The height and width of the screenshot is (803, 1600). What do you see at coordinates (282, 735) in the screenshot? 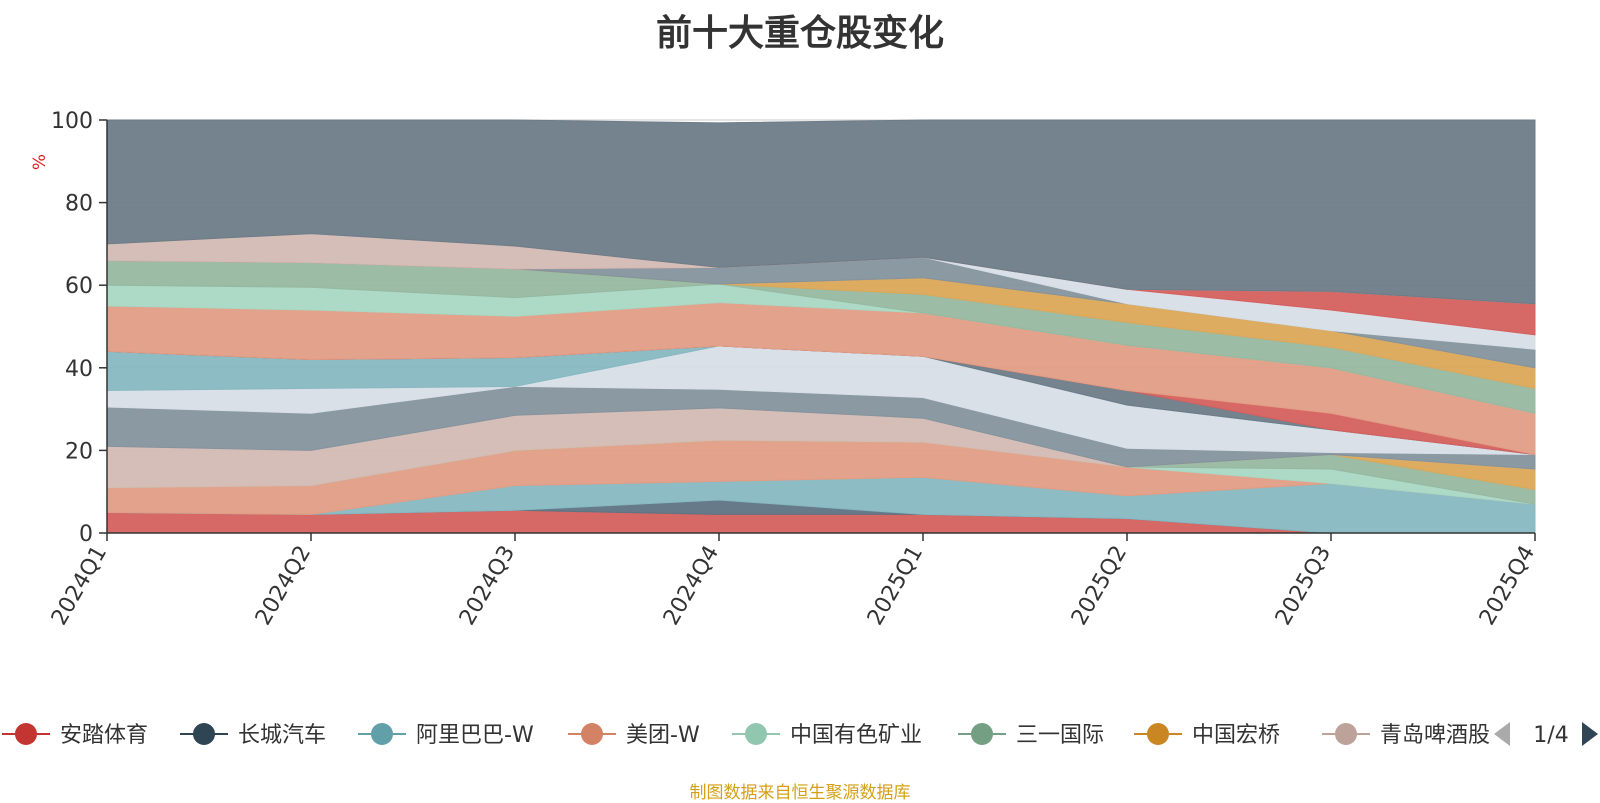
I see `legend-label: 长城汽车` at bounding box center [282, 735].